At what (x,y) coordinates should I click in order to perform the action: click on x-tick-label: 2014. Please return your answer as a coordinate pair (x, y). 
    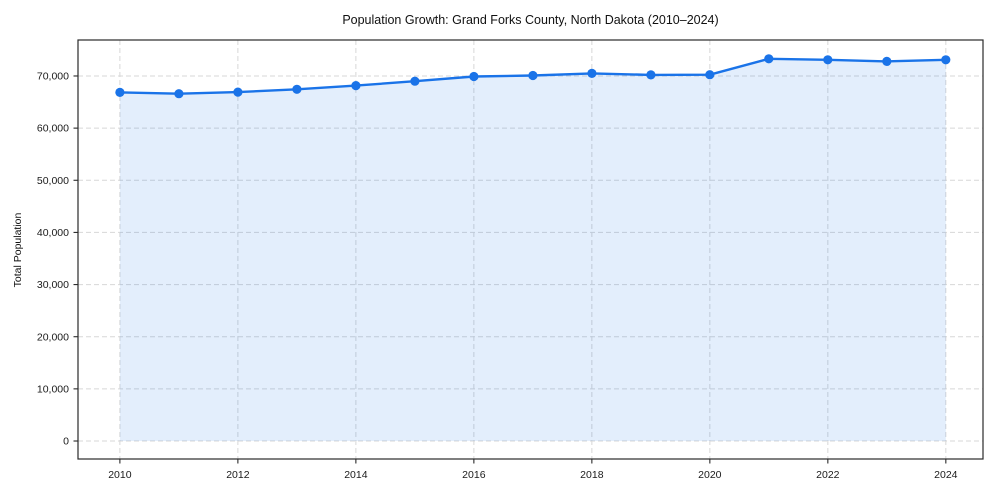
    Looking at the image, I should click on (356, 475).